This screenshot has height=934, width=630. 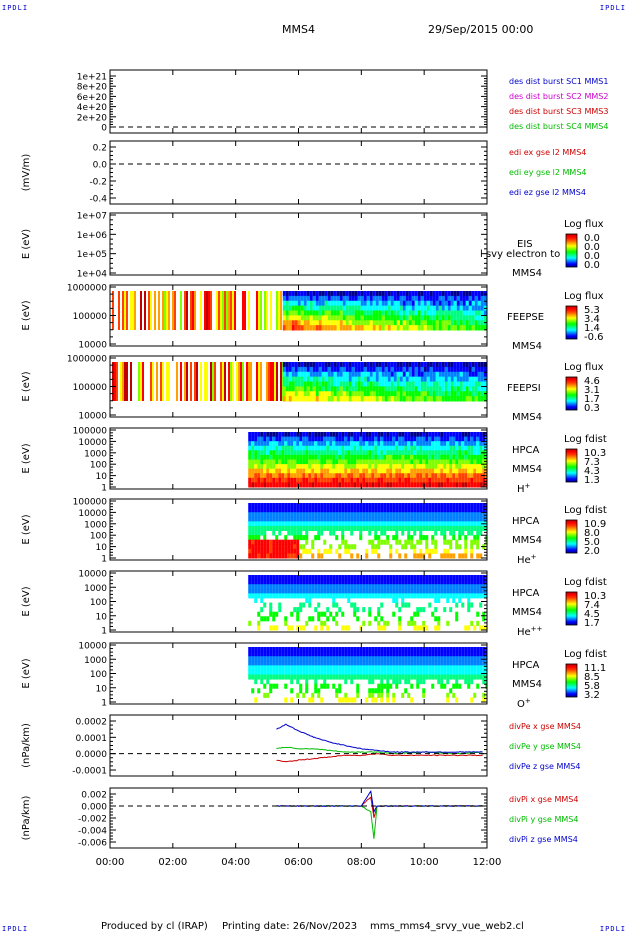 What do you see at coordinates (92, 255) in the screenshot?
I see `y-tick-label: 1e+05` at bounding box center [92, 255].